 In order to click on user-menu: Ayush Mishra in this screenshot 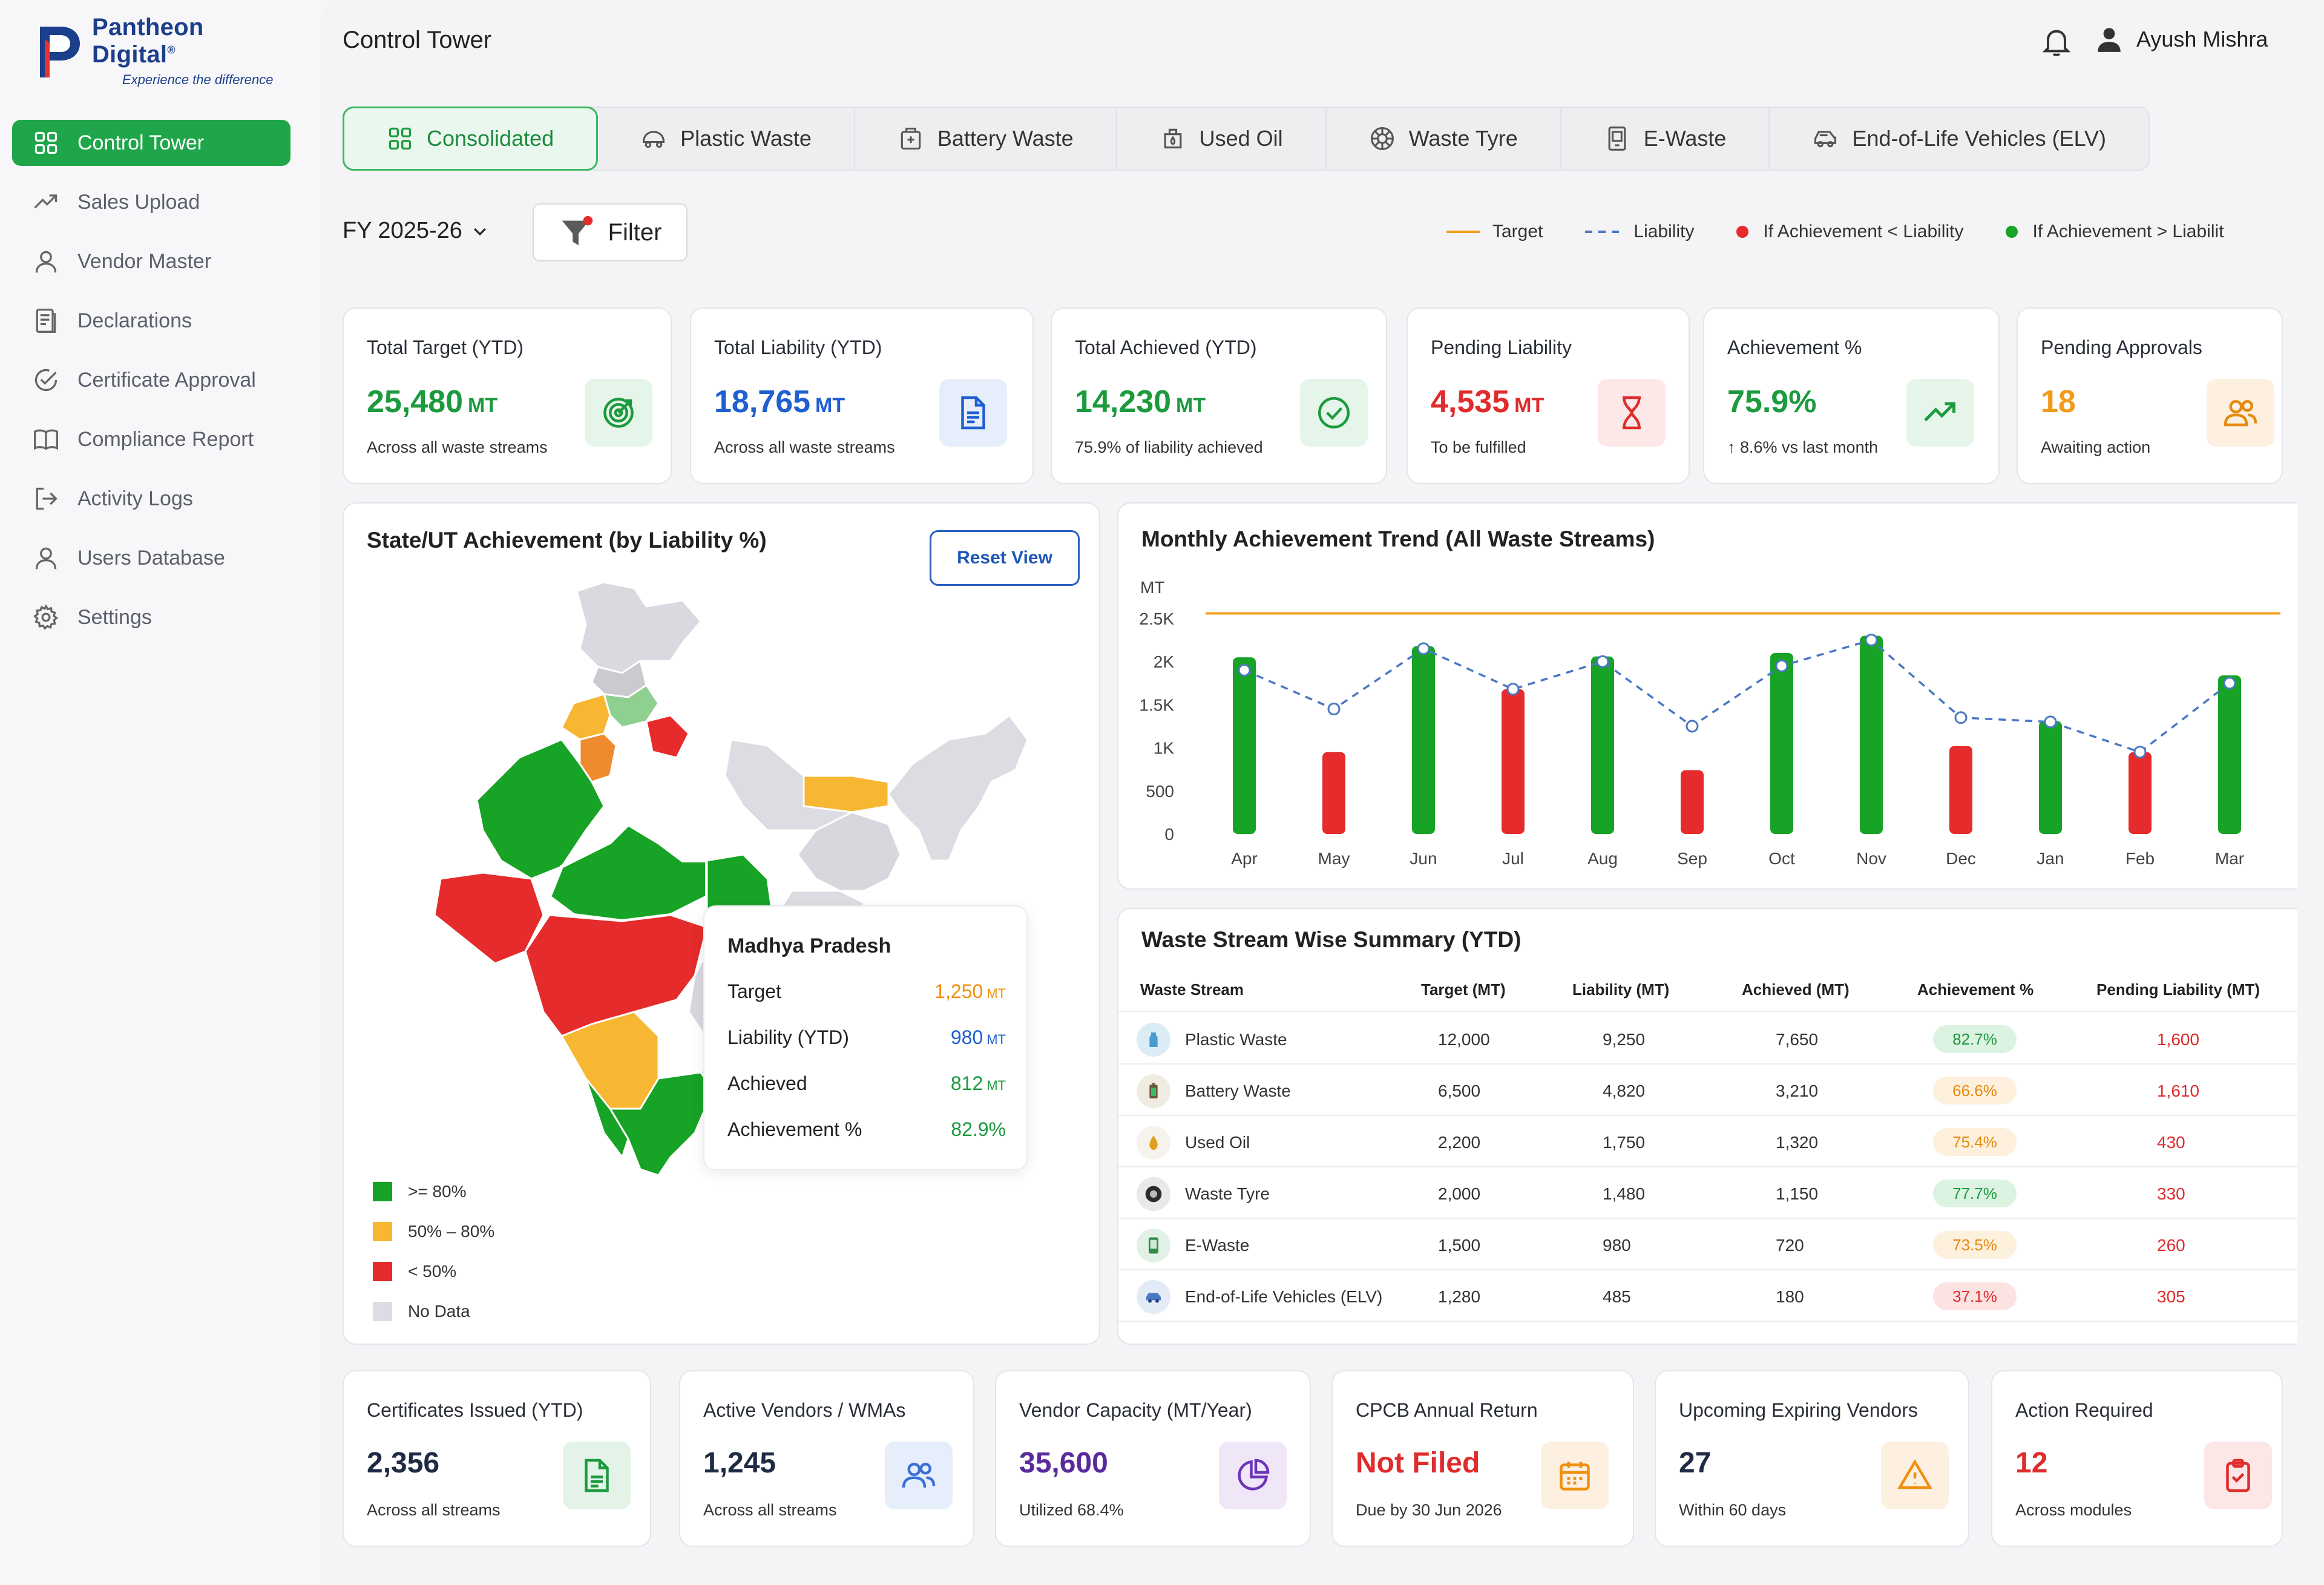, I will do `click(2181, 39)`.